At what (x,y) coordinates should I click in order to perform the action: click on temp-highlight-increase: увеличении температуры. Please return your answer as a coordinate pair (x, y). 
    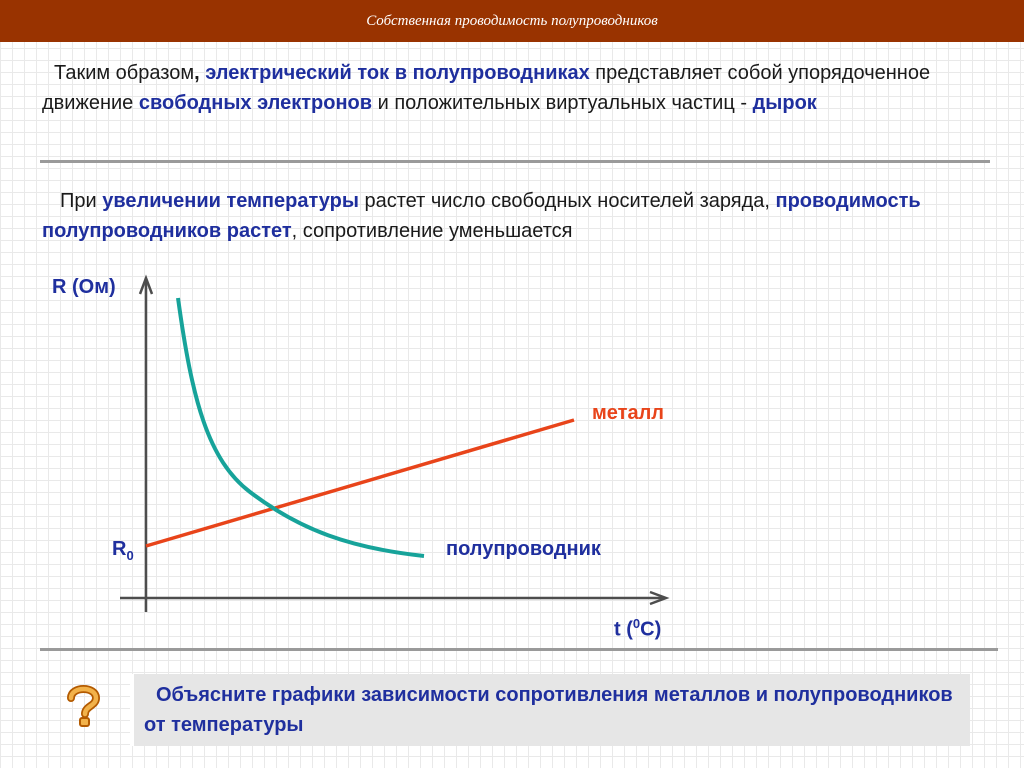
    Looking at the image, I should click on (230, 201).